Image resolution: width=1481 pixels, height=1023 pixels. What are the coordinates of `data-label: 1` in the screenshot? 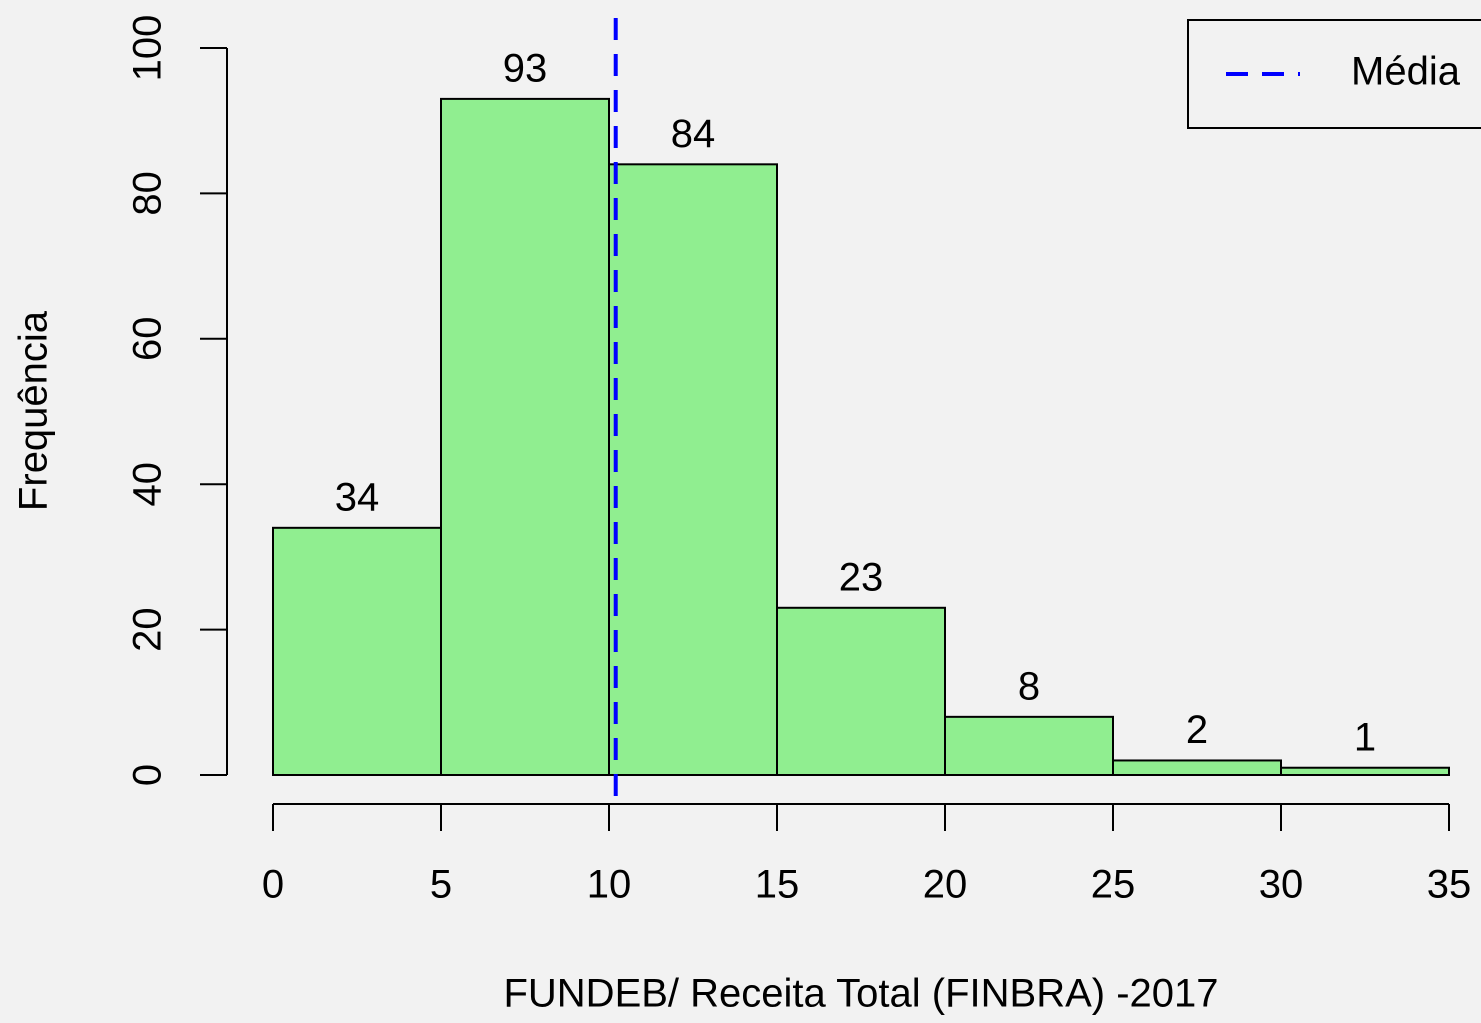 It's located at (1365, 737).